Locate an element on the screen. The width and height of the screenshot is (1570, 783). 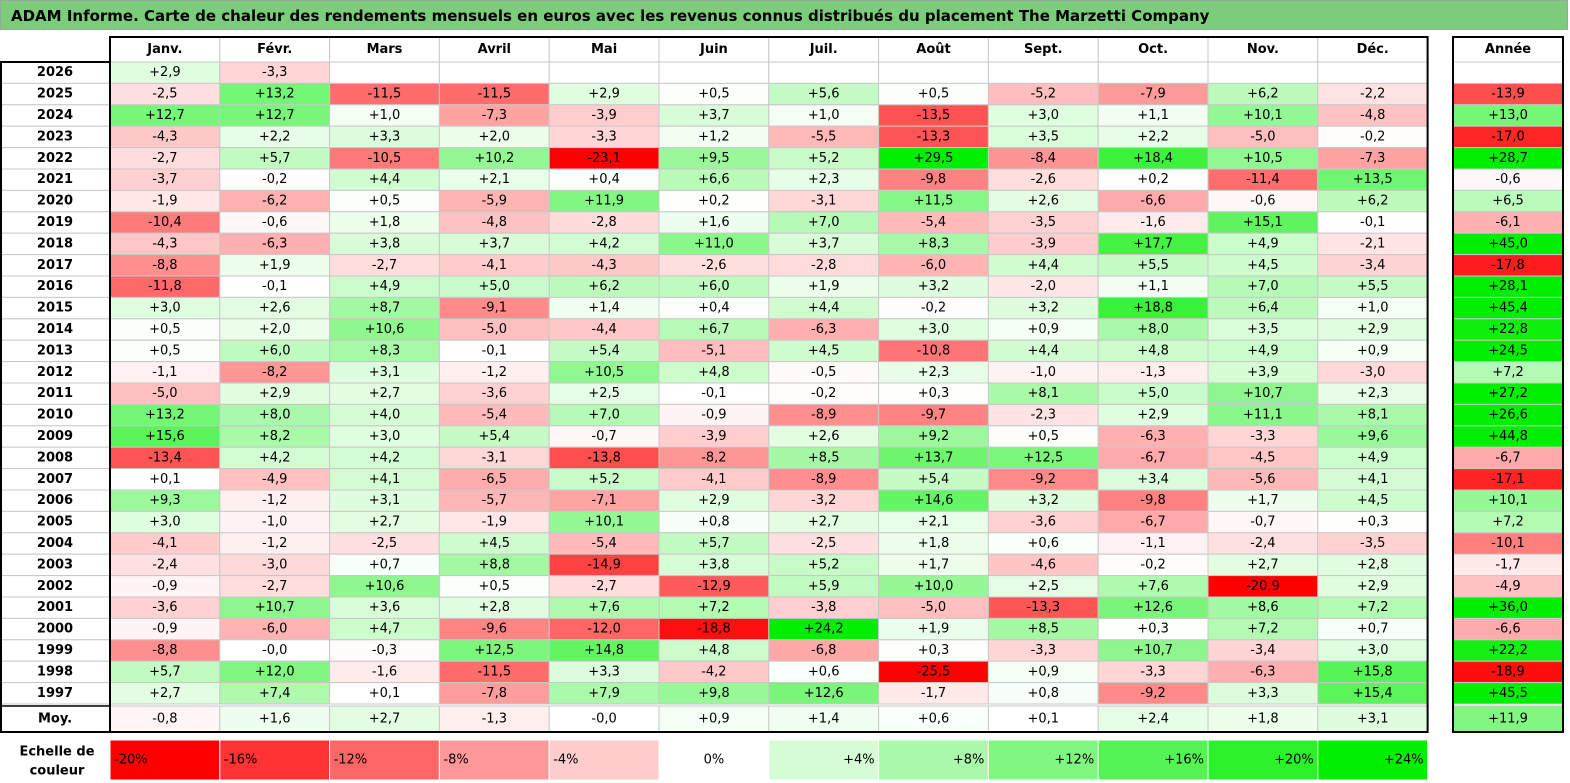
cell-value: +12,0 is located at coordinates (275, 671).